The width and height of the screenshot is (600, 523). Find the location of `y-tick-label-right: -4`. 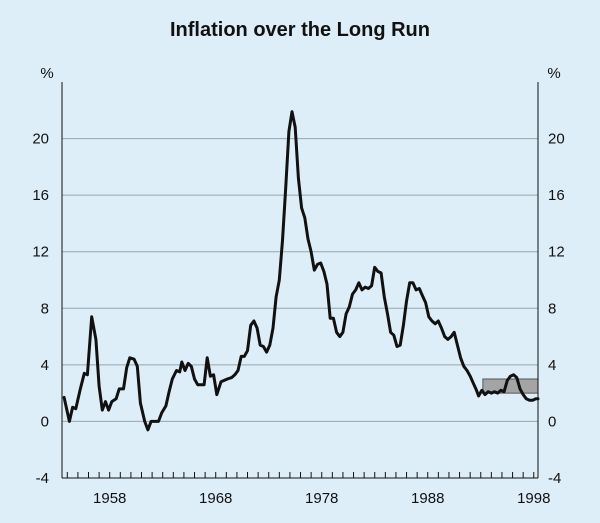

y-tick-label-right: -4 is located at coordinates (554, 478).